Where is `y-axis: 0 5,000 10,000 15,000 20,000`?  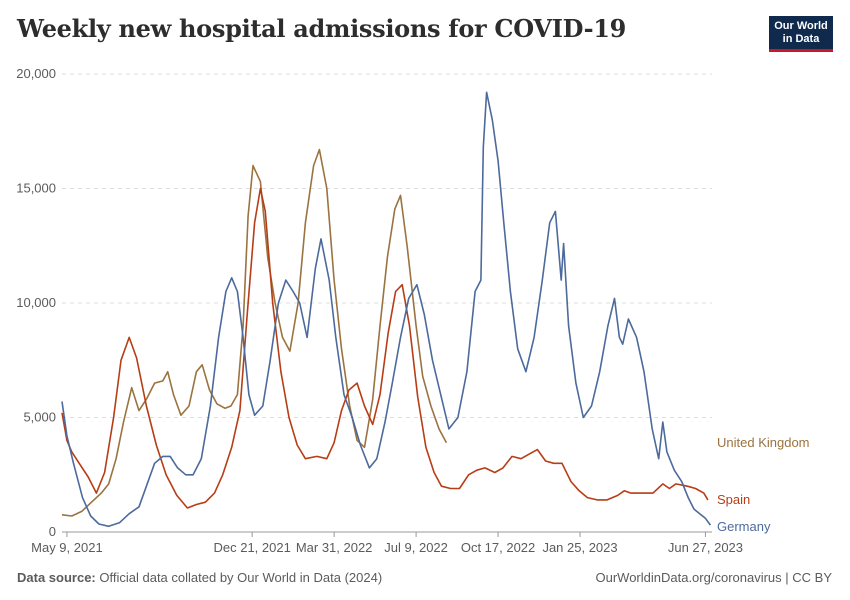 y-axis: 0 5,000 10,000 15,000 20,000 is located at coordinates (36, 302).